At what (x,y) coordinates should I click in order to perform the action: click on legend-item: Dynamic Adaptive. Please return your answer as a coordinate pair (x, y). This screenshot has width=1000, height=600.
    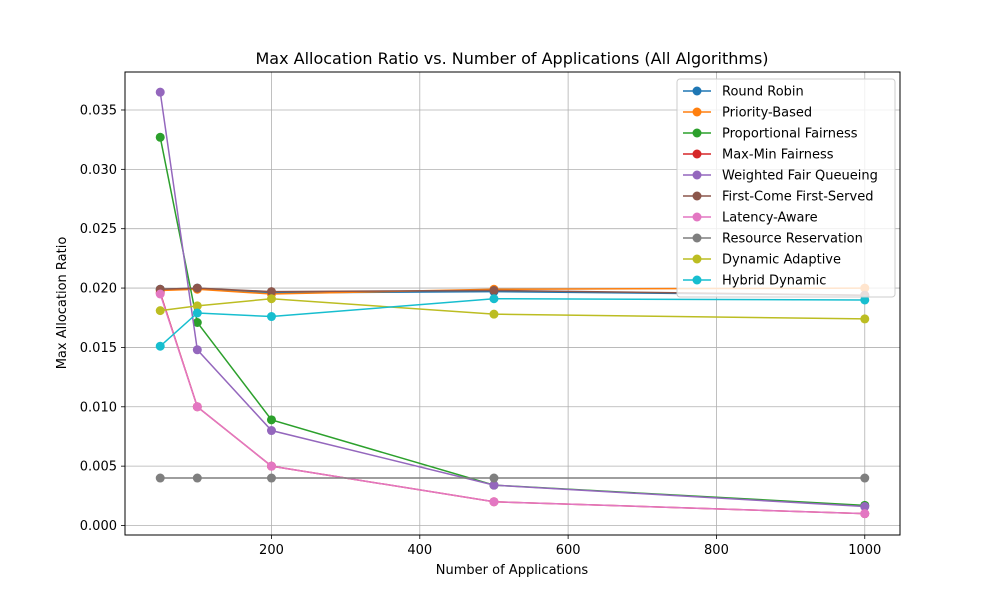
    Looking at the image, I should click on (762, 260).